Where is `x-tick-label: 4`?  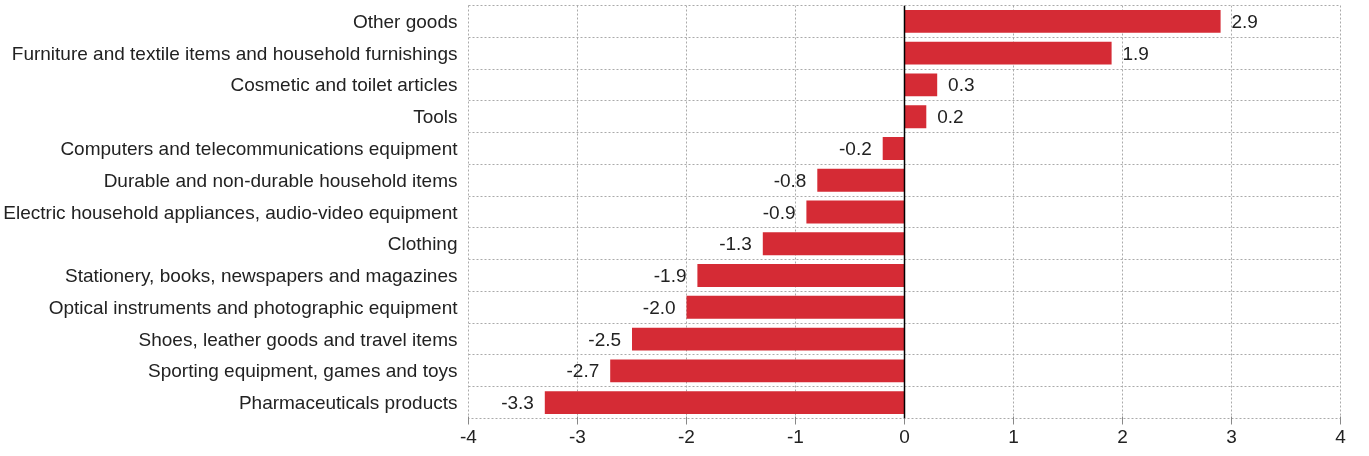 x-tick-label: 4 is located at coordinates (1341, 436).